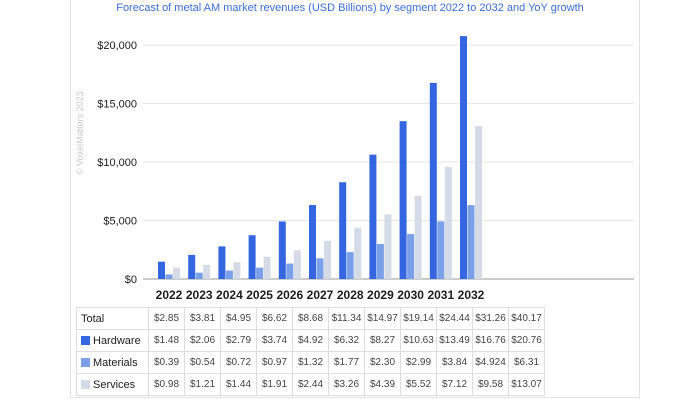  I want to click on table-cell: $1.32, so click(310, 362).